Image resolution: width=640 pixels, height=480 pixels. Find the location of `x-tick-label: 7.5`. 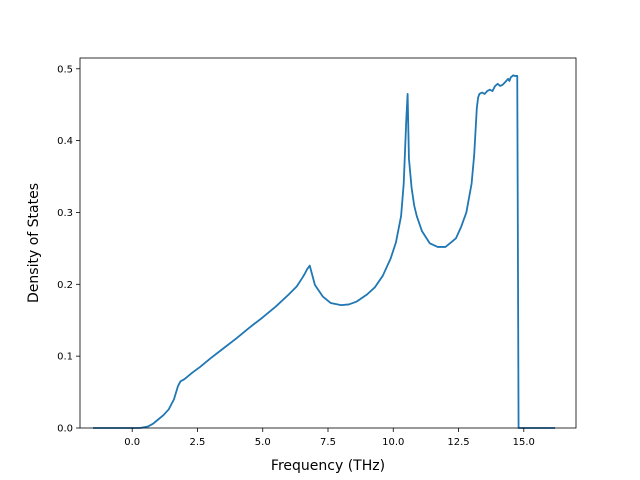

x-tick-label: 7.5 is located at coordinates (328, 442).